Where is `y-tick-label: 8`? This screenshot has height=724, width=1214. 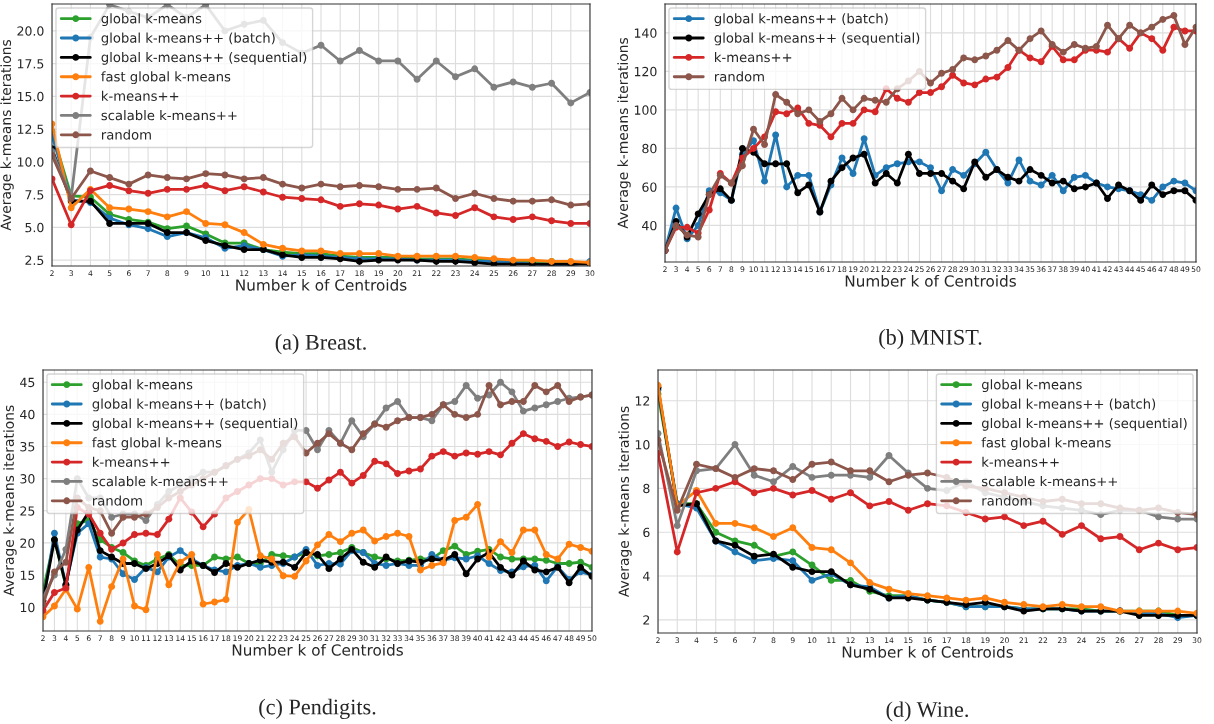 y-tick-label: 8 is located at coordinates (646, 488).